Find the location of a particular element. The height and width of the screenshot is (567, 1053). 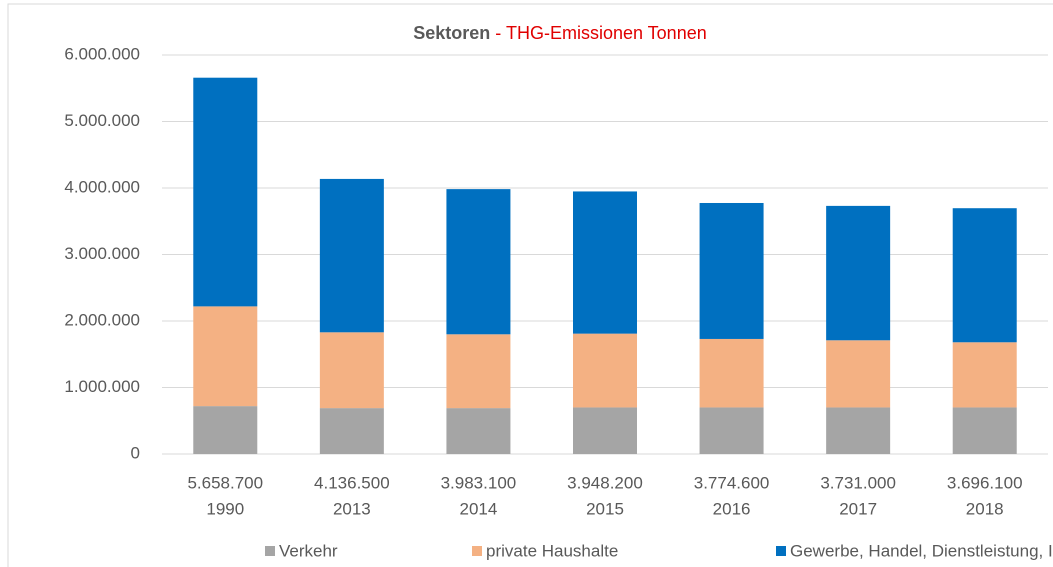

x-tick-label: 2014 is located at coordinates (479, 508).